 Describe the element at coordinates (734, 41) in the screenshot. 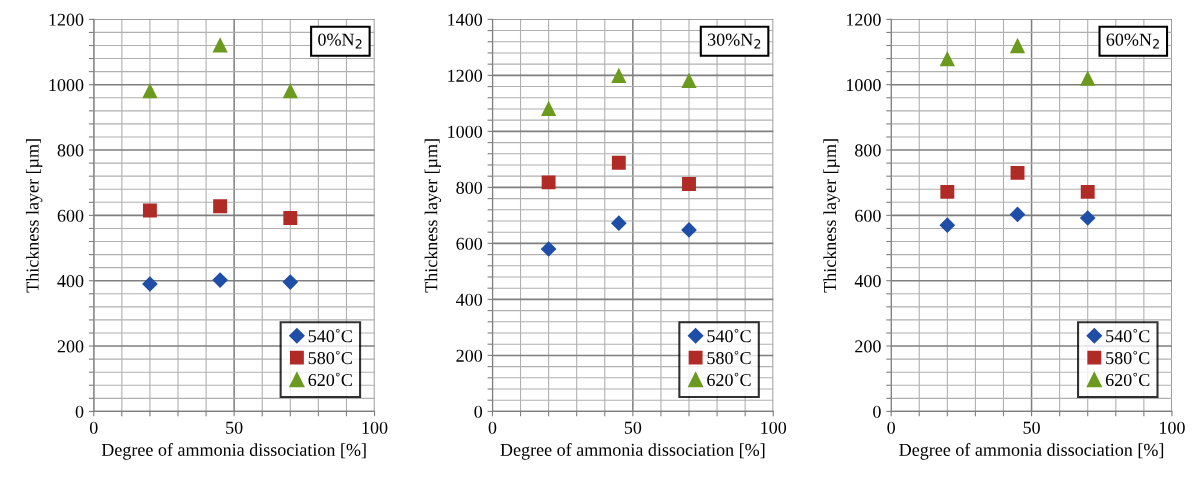

I see `annotation: 30%N$_{2}$` at that location.